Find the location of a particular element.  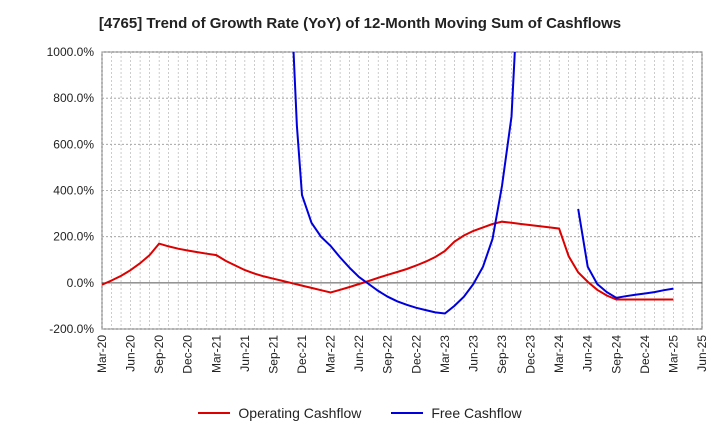

x-tick-label: Dec-23 is located at coordinates (531, 354).